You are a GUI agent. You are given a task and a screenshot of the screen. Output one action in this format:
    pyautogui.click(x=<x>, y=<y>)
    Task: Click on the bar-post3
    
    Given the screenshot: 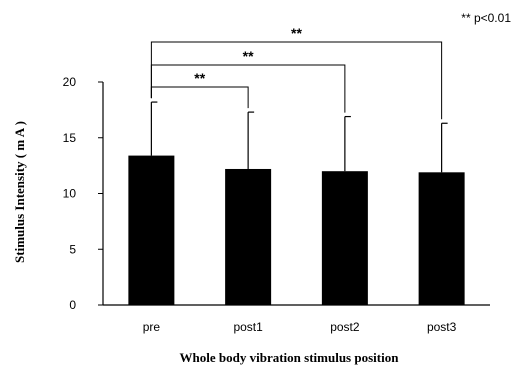 What is the action you would take?
    pyautogui.click(x=441, y=238)
    